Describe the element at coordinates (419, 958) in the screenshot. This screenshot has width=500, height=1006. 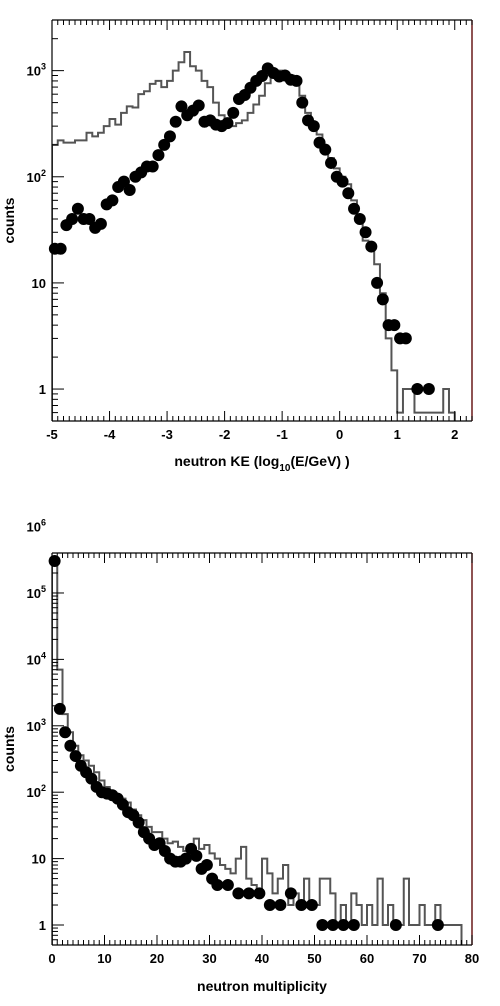
I see `x-tick-label: 70` at that location.